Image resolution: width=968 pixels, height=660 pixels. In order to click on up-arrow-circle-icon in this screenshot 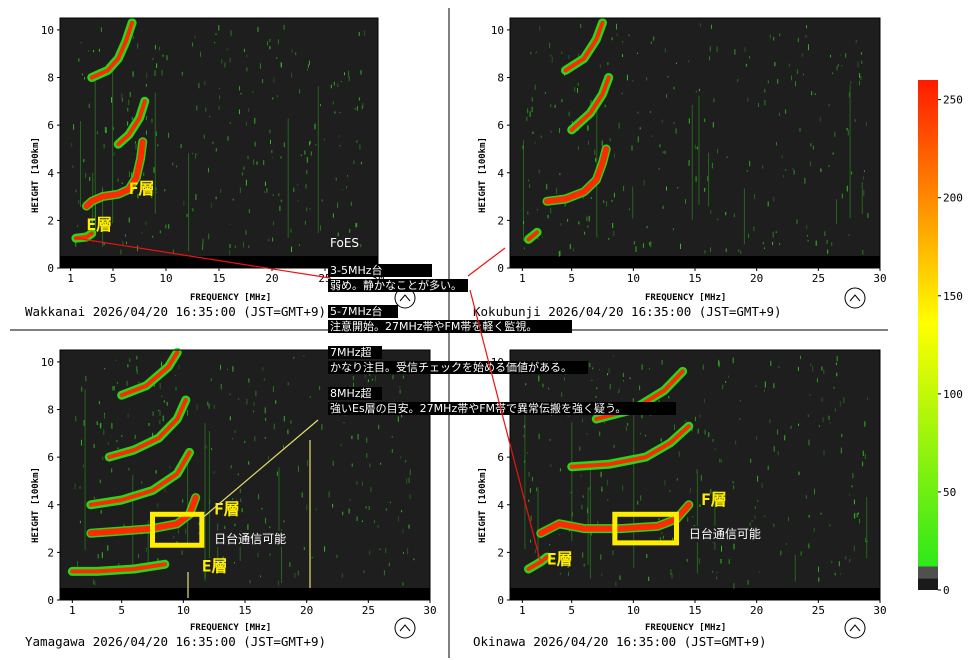, I will do `click(405, 298)`.